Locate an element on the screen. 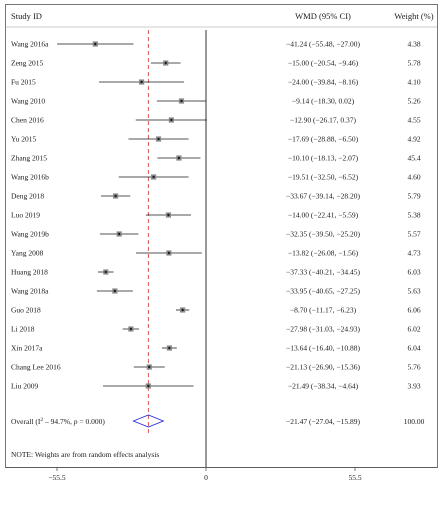 The width and height of the screenshot is (442, 505). study-row: Wang 2016b −19.51 (−32.50, −6.52) 4.60 is located at coordinates (216, 177).